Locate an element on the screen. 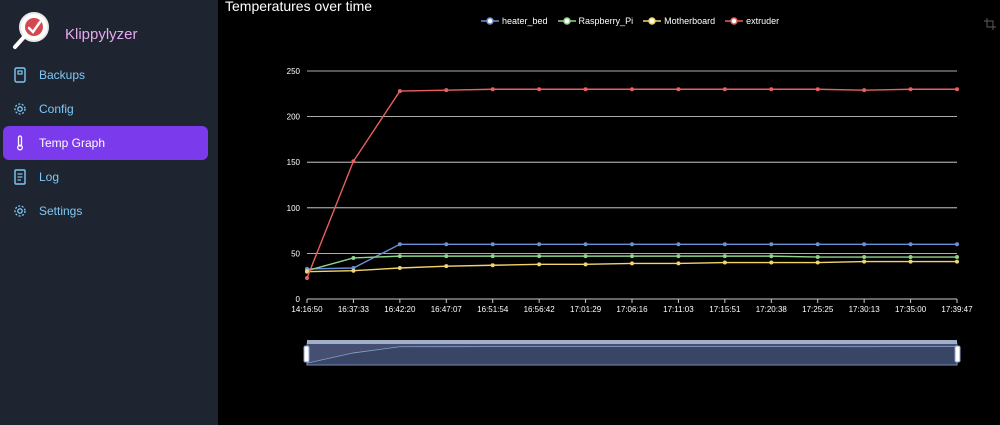 This screenshot has width=1000, height=425. x-tick-label: 17:11:03 is located at coordinates (678, 309).